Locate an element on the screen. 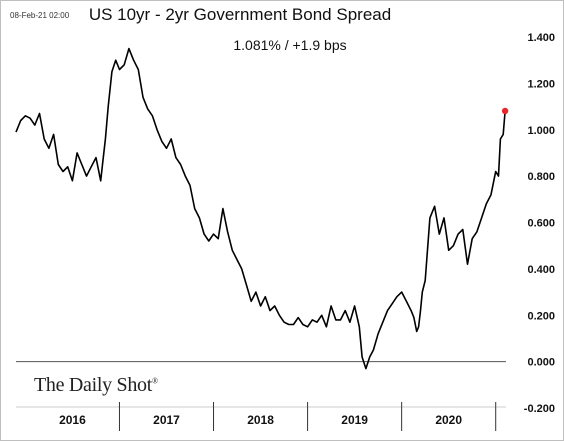  x-tick-label: 2019 is located at coordinates (354, 420).